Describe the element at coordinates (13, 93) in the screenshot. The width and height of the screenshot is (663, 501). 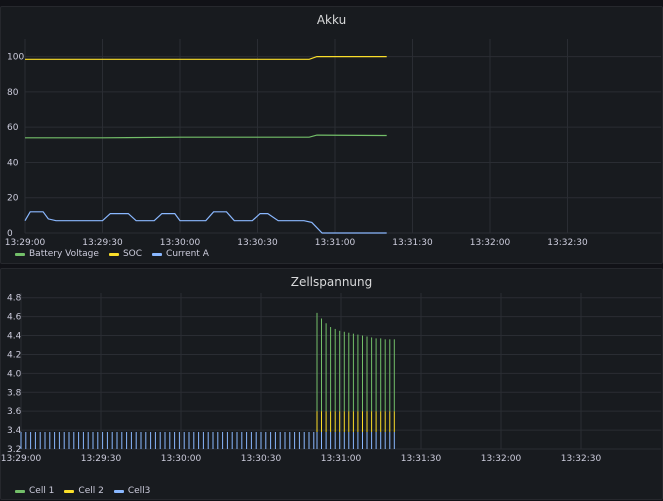
I see `y-tick-label: 80` at that location.